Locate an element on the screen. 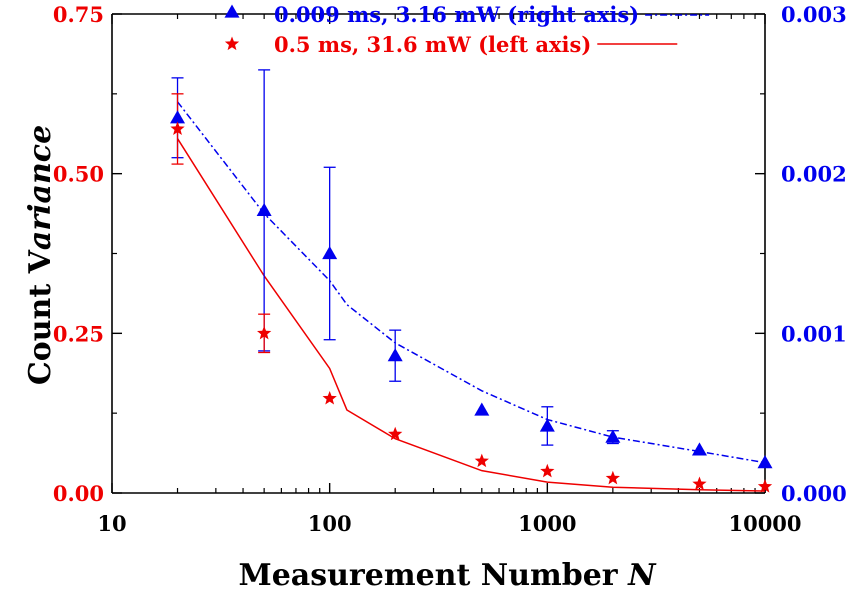 The width and height of the screenshot is (857, 594). legend-marker-triangle is located at coordinates (232, 11).